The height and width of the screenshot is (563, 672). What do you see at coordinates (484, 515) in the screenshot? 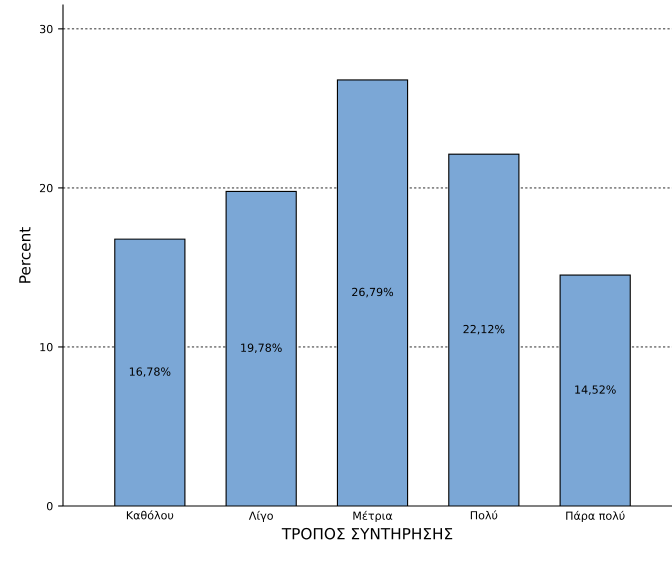
I see `x-tick-label: Πολύ` at bounding box center [484, 515].